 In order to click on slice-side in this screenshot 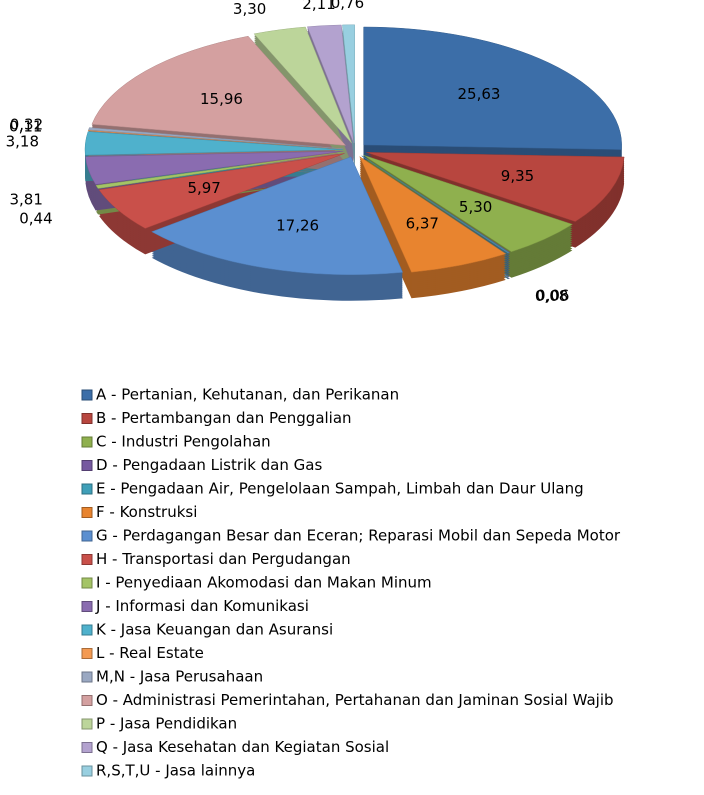, I will do `click(435, 206)`.